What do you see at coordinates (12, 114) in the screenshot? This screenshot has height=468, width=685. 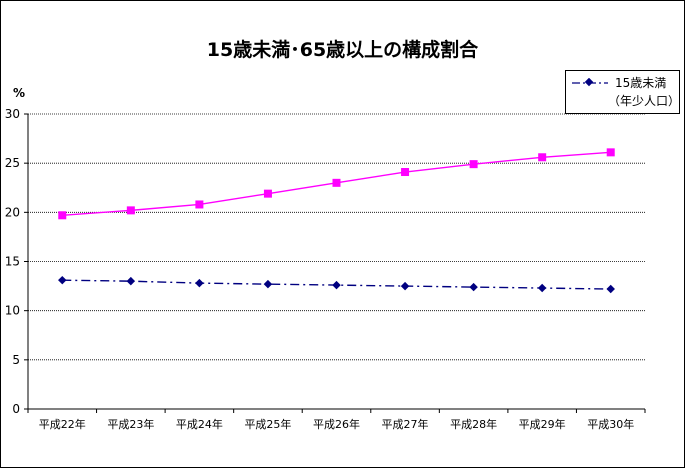 I see `y-tick-label: 30` at bounding box center [12, 114].